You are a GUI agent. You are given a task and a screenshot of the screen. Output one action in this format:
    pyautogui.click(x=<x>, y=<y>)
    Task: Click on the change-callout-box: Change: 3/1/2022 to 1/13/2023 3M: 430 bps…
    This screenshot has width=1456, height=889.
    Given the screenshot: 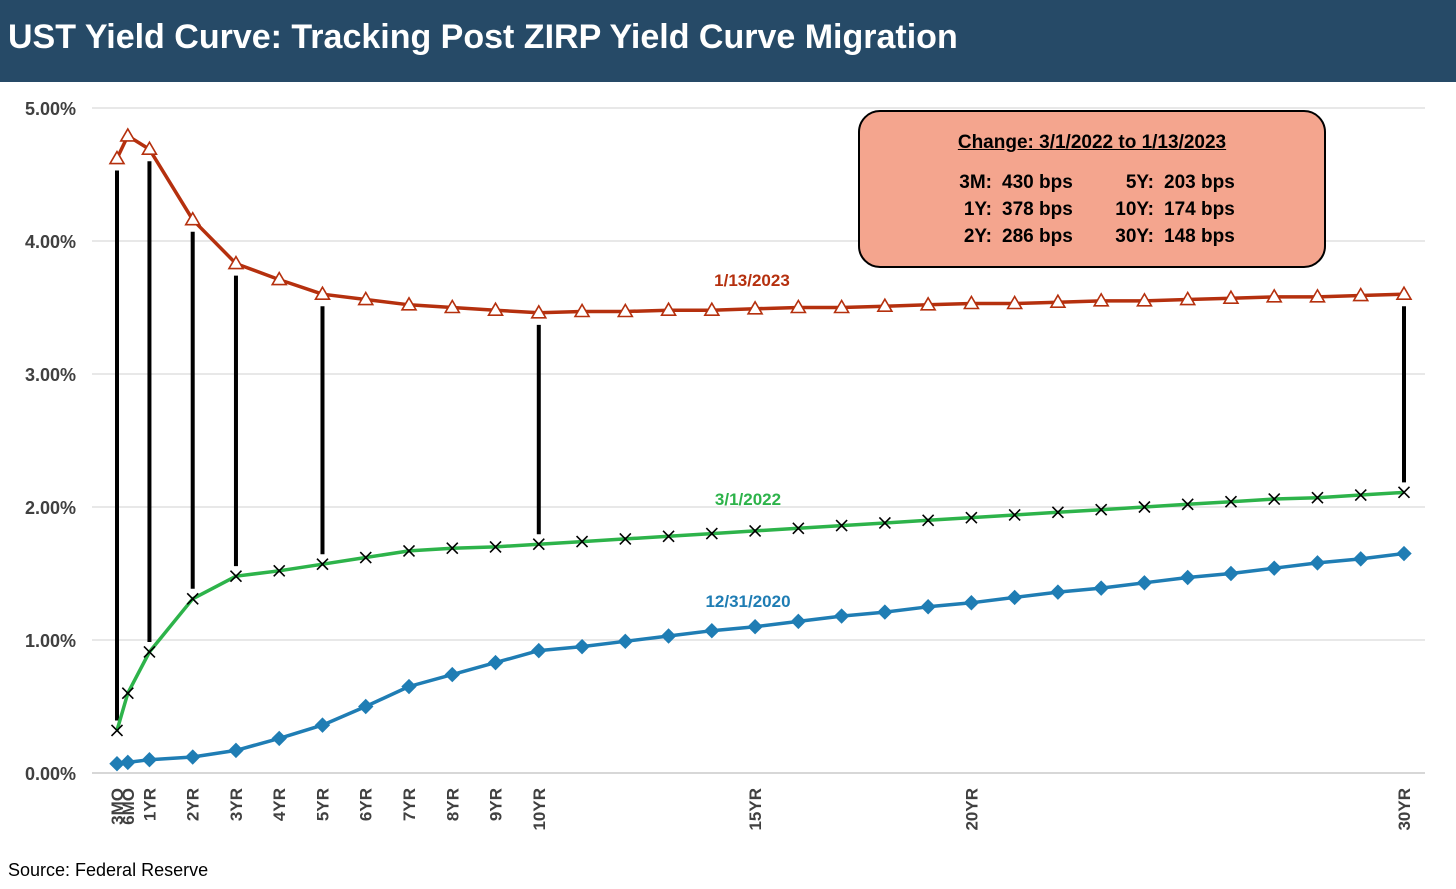 What is the action you would take?
    pyautogui.click(x=1092, y=189)
    